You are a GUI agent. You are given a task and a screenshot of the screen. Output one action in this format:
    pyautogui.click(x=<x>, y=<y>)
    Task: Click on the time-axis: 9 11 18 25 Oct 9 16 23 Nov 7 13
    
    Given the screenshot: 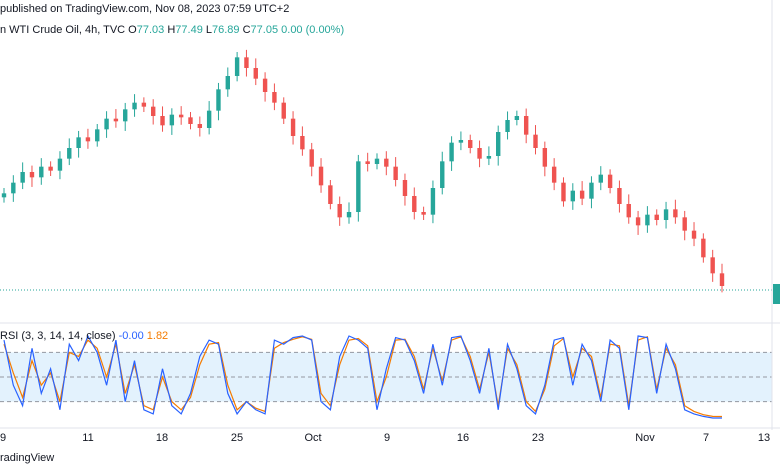 What is the action you would take?
    pyautogui.click(x=390, y=436)
    